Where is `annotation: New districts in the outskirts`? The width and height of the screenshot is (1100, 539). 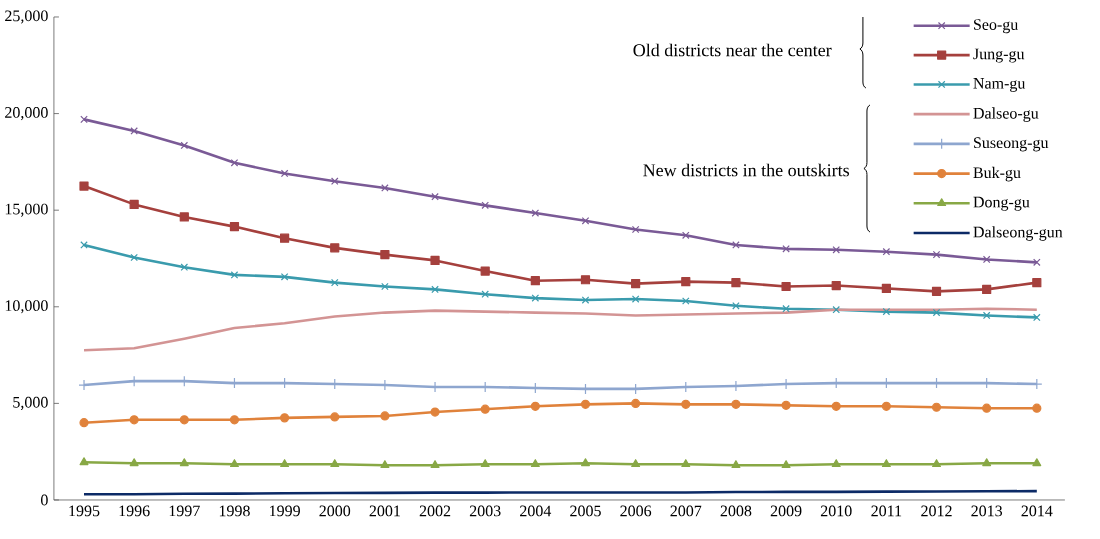
annotation: New districts in the outskirts is located at coordinates (746, 170).